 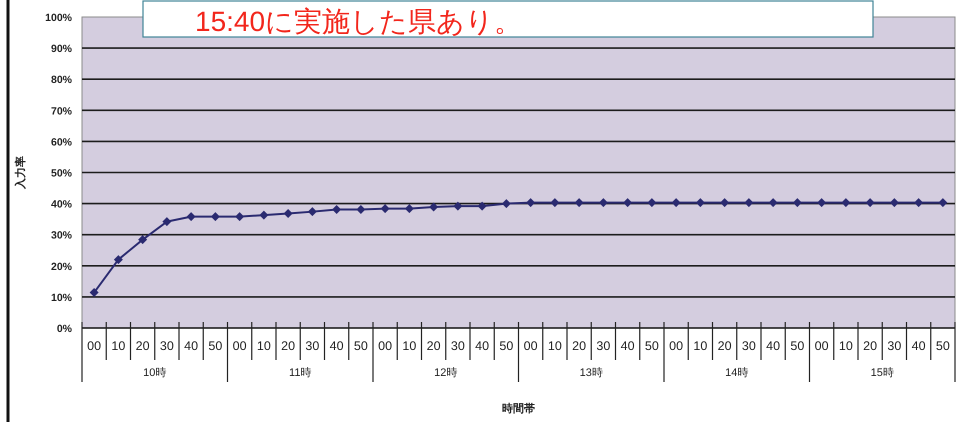 I want to click on x-axis-title: 時間帯, so click(x=518, y=408).